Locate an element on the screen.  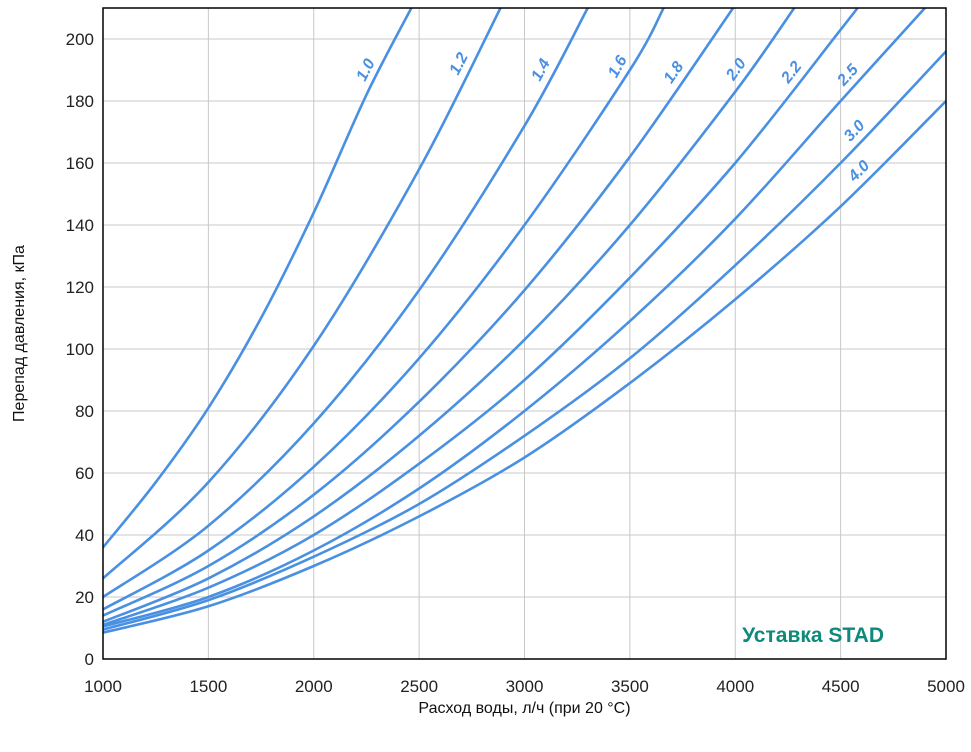
y-tick-label: 40 is located at coordinates (84, 535).